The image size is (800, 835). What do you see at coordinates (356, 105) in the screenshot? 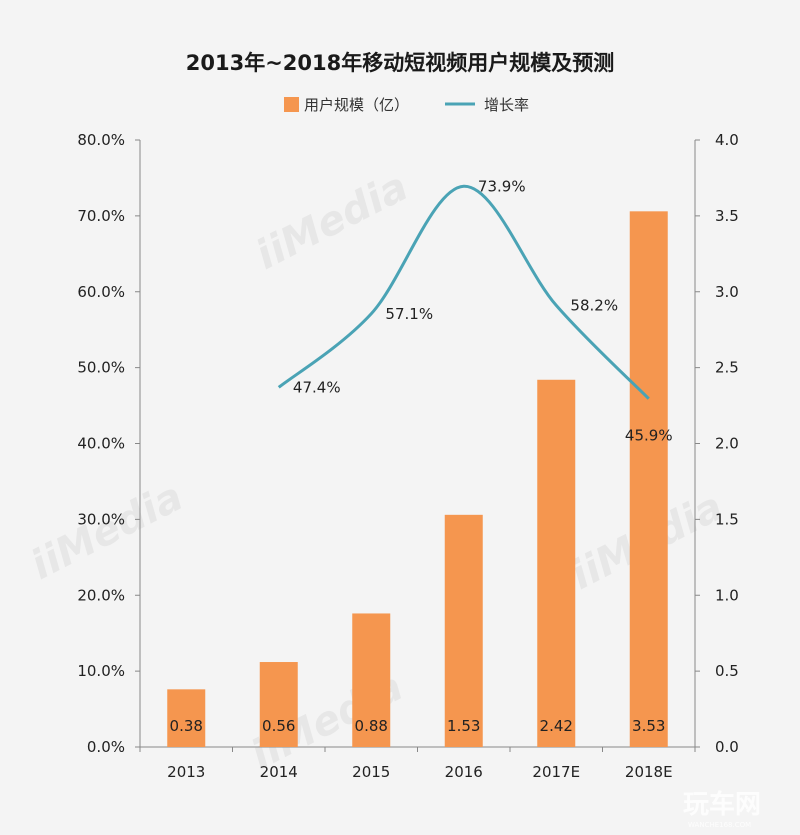
I see `legend-label-bar: 用户规模（亿）` at bounding box center [356, 105].